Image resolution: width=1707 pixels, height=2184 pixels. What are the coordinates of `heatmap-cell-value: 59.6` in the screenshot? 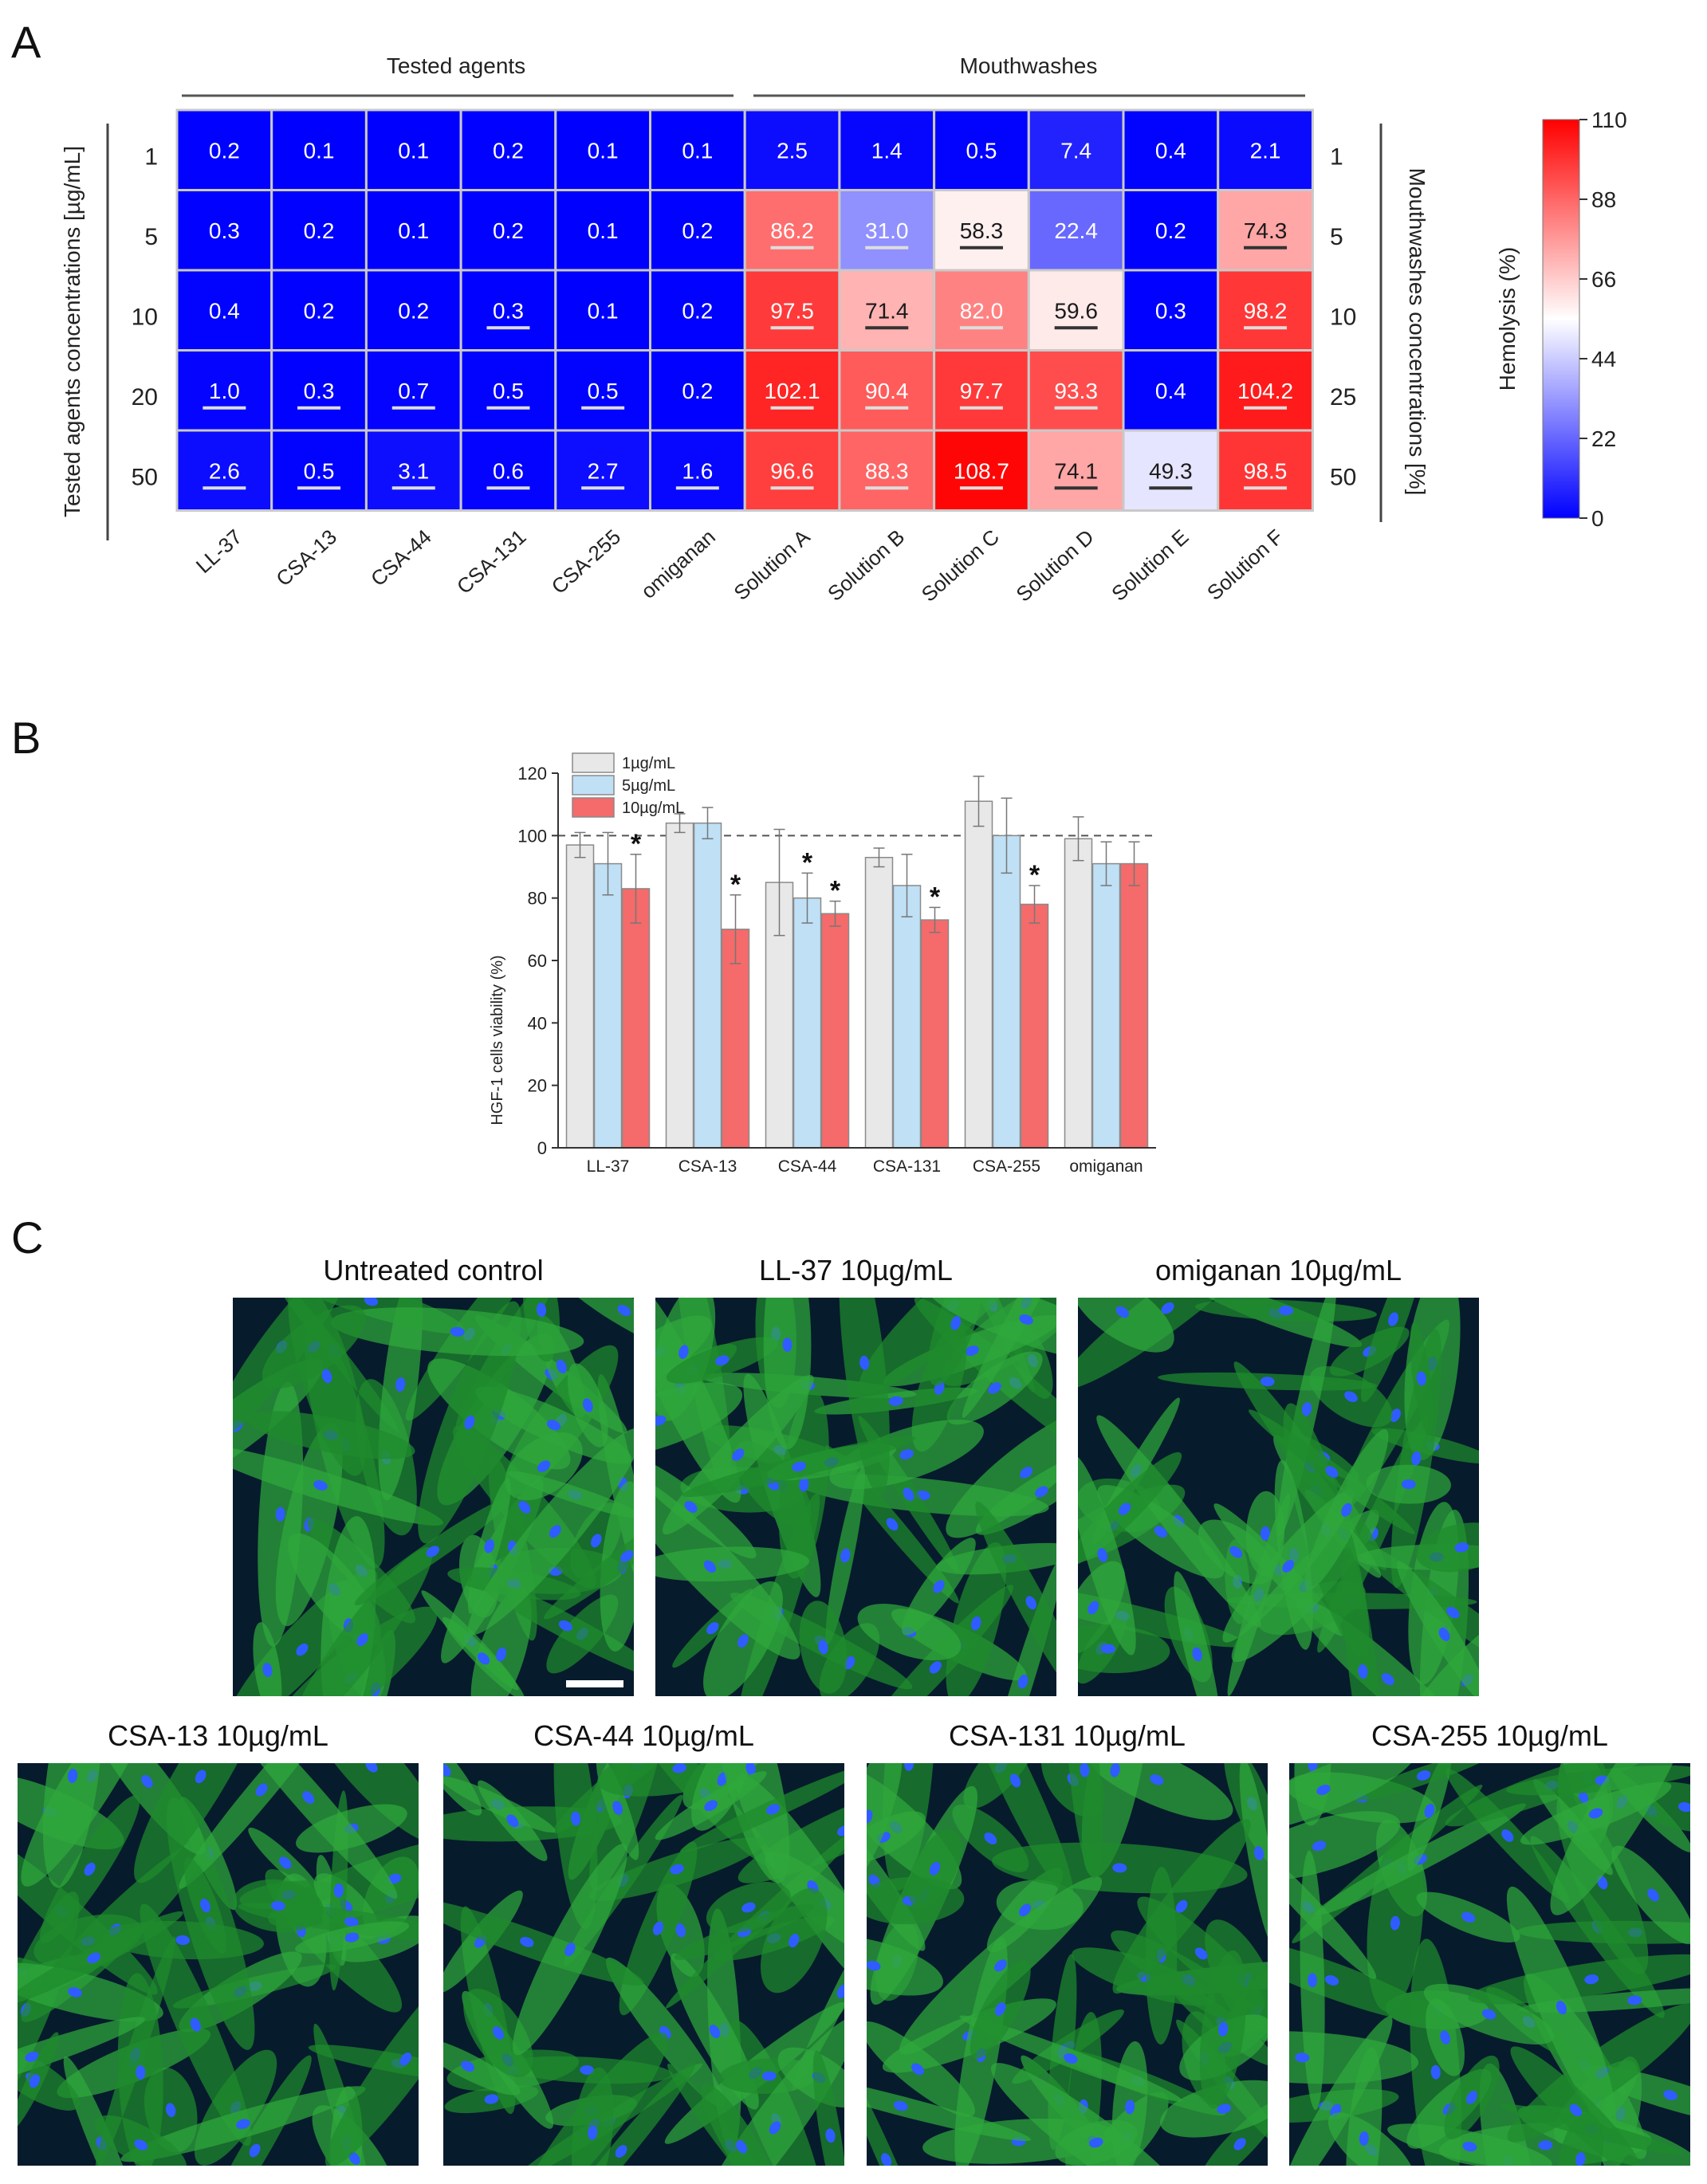 It's located at (1076, 310).